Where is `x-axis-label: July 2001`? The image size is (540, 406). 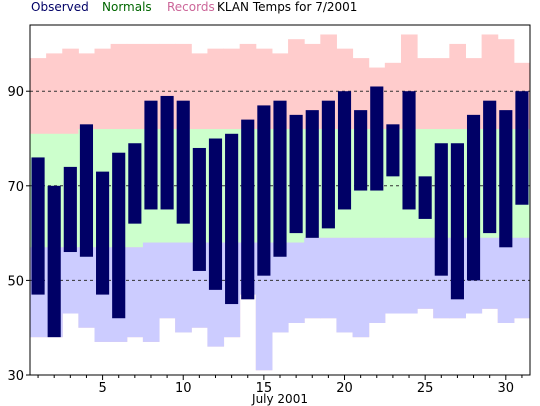 x-axis-label: July 2001 is located at coordinates (279, 399).